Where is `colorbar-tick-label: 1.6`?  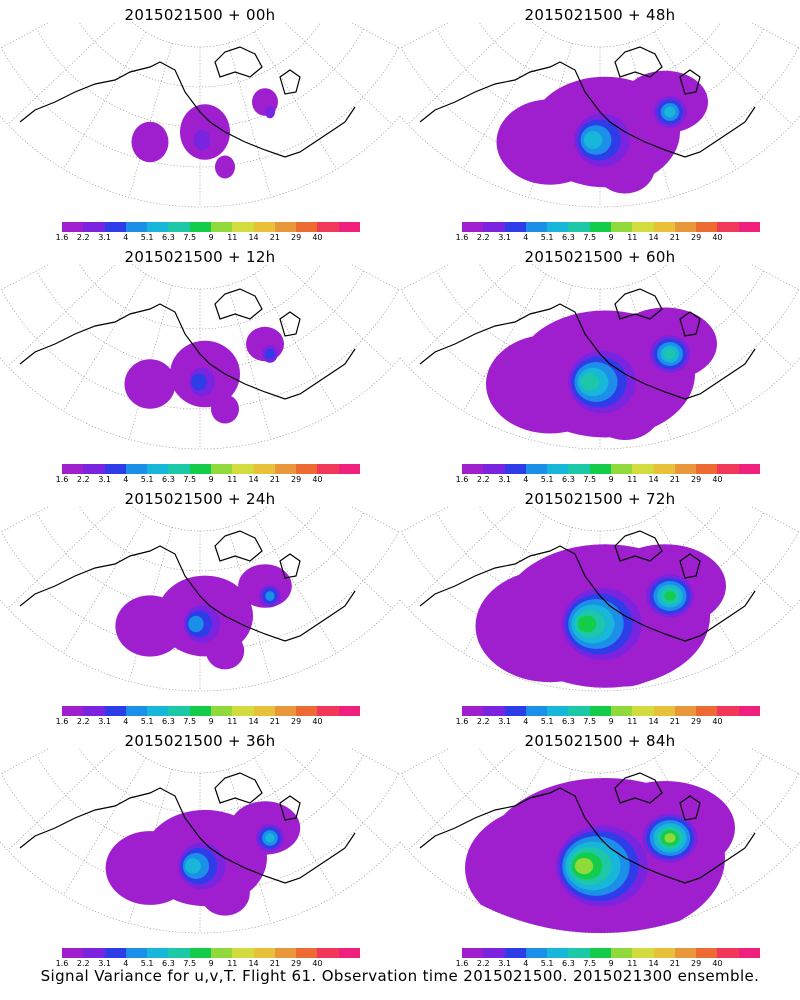
colorbar-tick-label: 1.6 is located at coordinates (62, 721).